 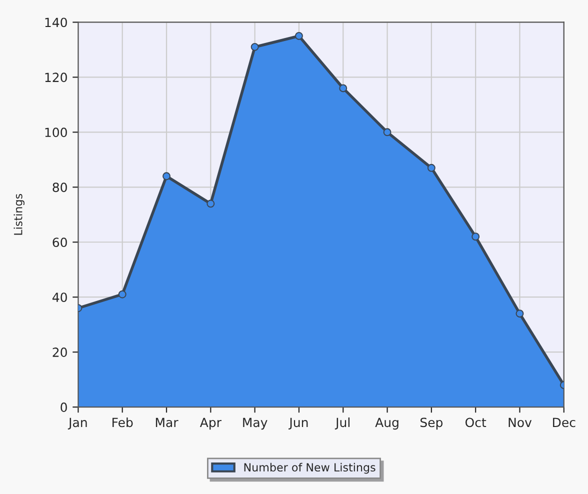 I want to click on x-tick-label: Nov, so click(x=520, y=423).